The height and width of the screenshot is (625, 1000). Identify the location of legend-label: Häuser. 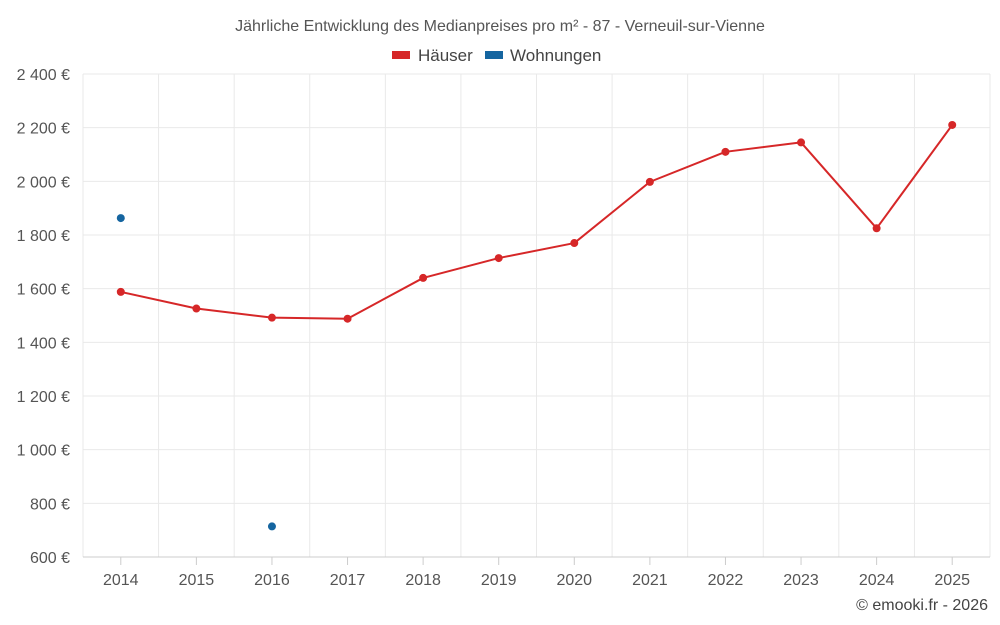
(445, 55).